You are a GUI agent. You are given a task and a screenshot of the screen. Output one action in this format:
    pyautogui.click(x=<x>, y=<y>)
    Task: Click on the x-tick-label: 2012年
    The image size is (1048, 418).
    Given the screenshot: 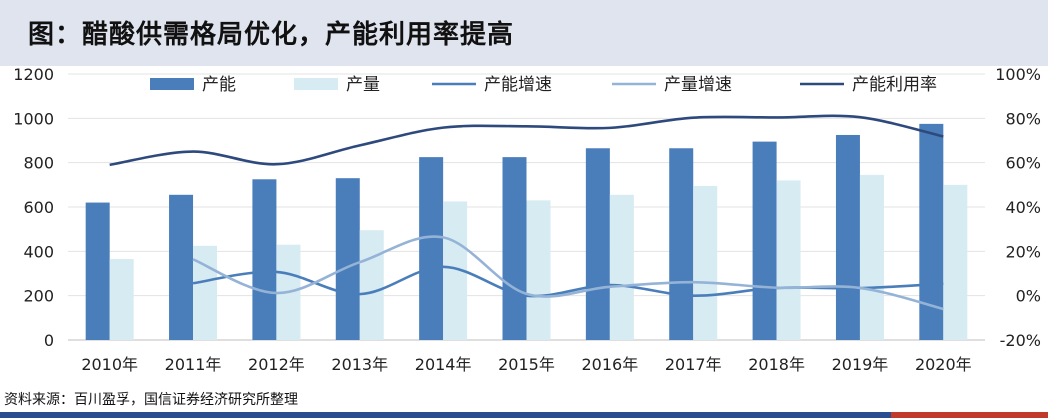 What is the action you would take?
    pyautogui.click(x=276, y=364)
    